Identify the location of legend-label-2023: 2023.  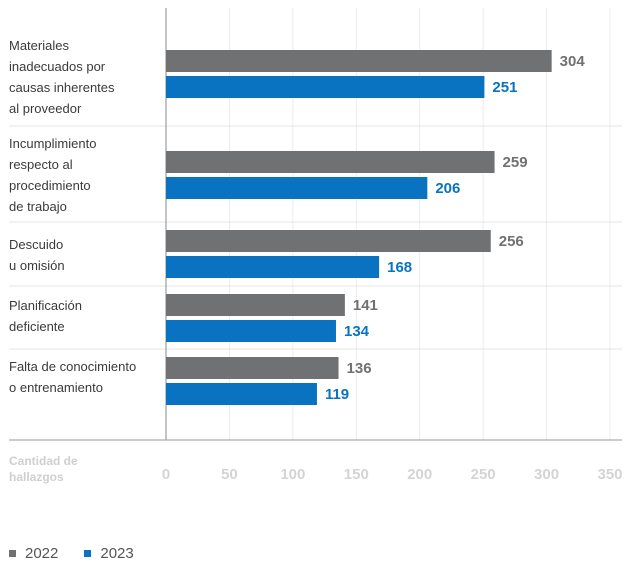
(117, 553).